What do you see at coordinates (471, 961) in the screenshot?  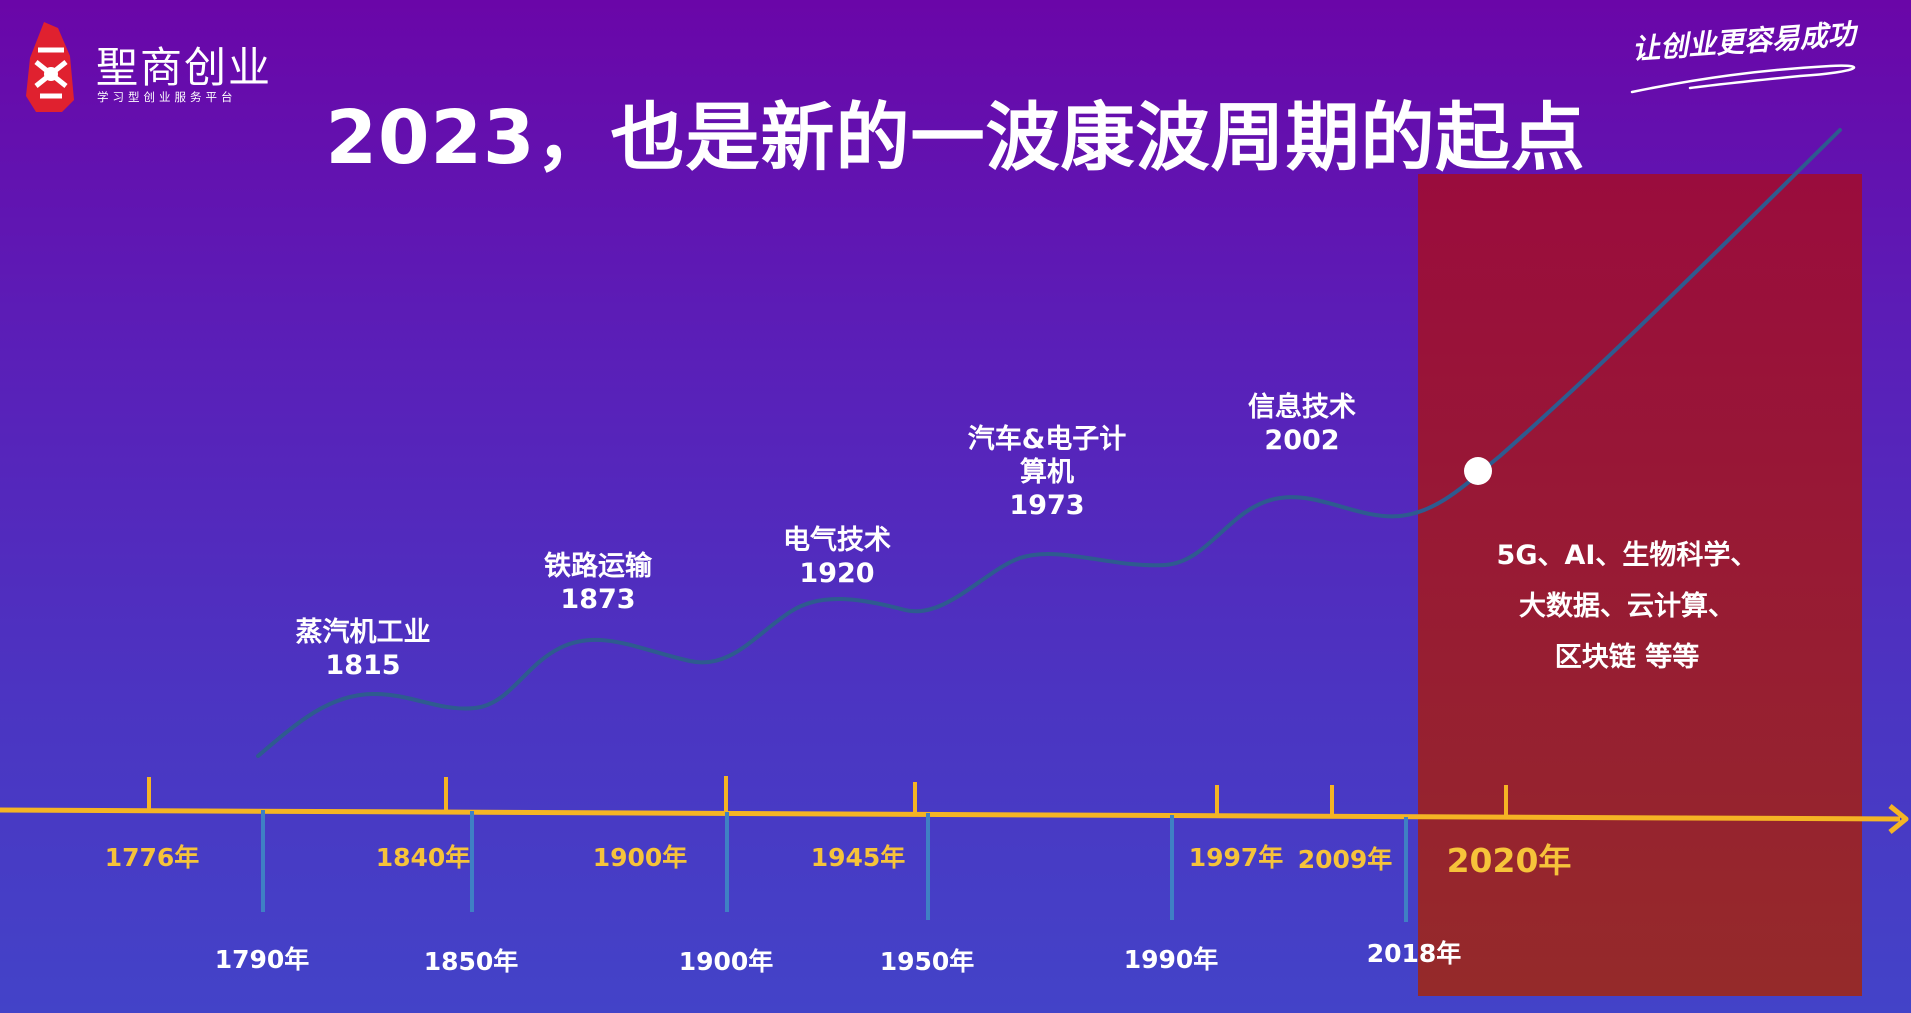 I see `lower-tick-label: 1850年` at bounding box center [471, 961].